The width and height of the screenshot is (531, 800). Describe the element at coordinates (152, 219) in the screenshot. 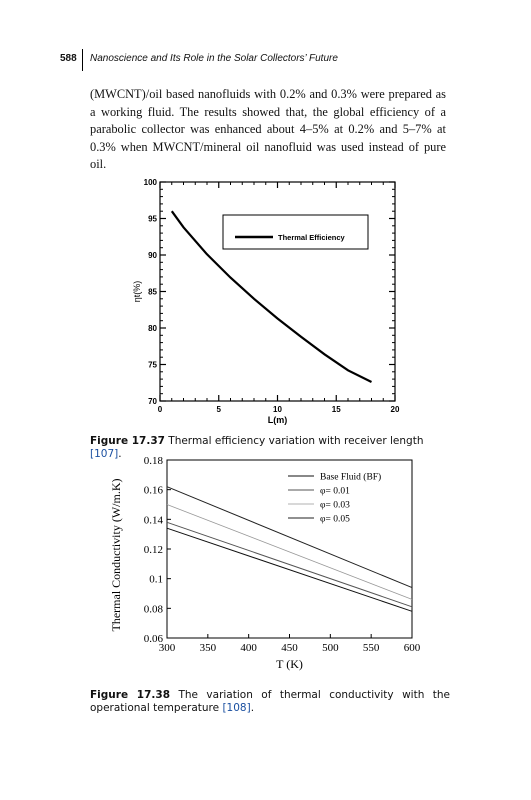

I see `y-tick-label: 95` at that location.